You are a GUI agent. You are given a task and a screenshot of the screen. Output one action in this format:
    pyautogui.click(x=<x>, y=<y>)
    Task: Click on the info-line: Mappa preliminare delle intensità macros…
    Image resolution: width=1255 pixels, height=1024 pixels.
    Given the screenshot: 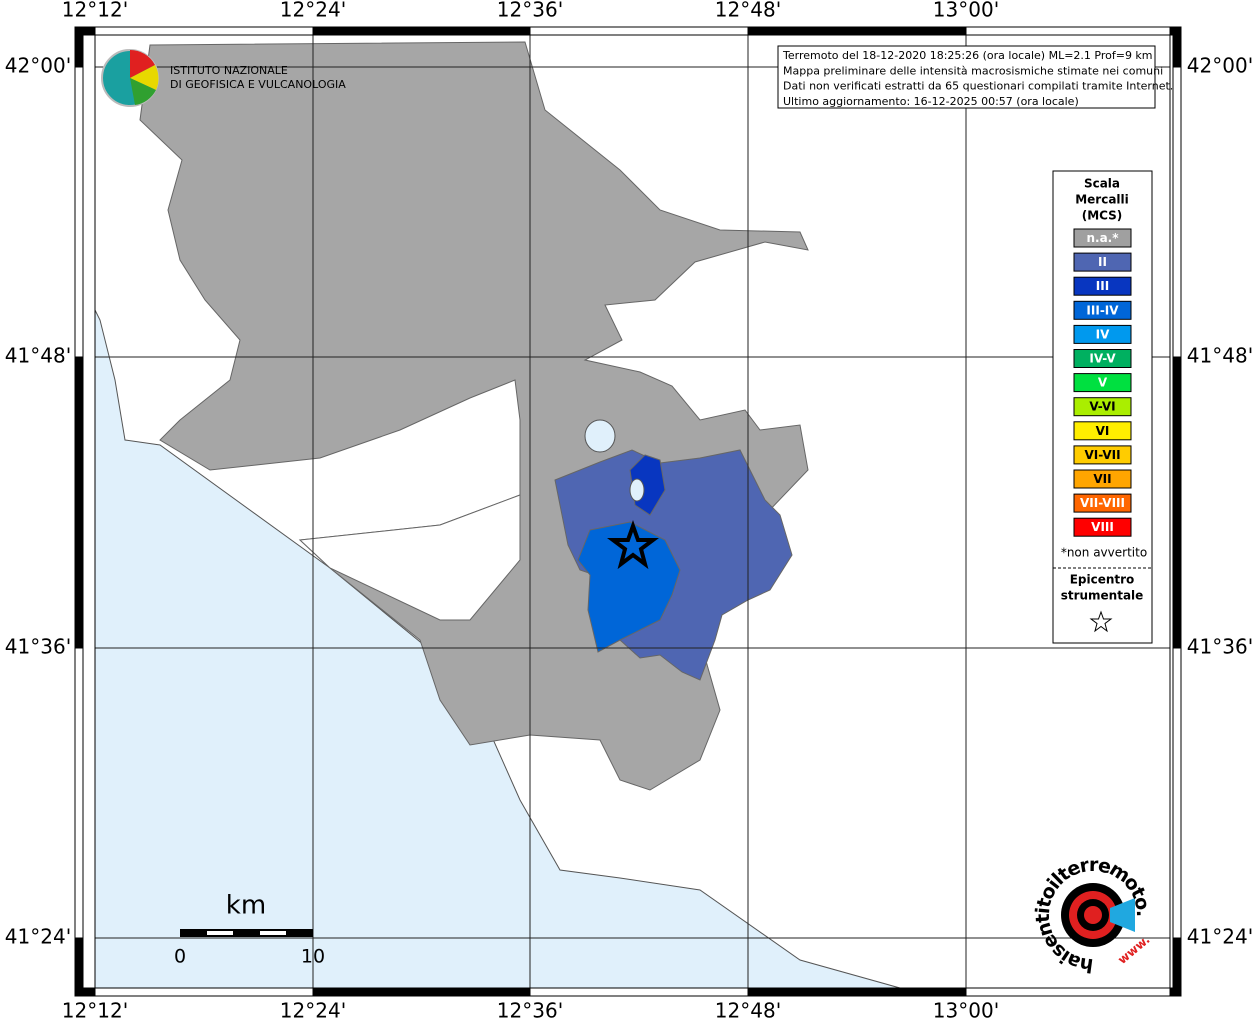 What is the action you would take?
    pyautogui.click(x=973, y=70)
    